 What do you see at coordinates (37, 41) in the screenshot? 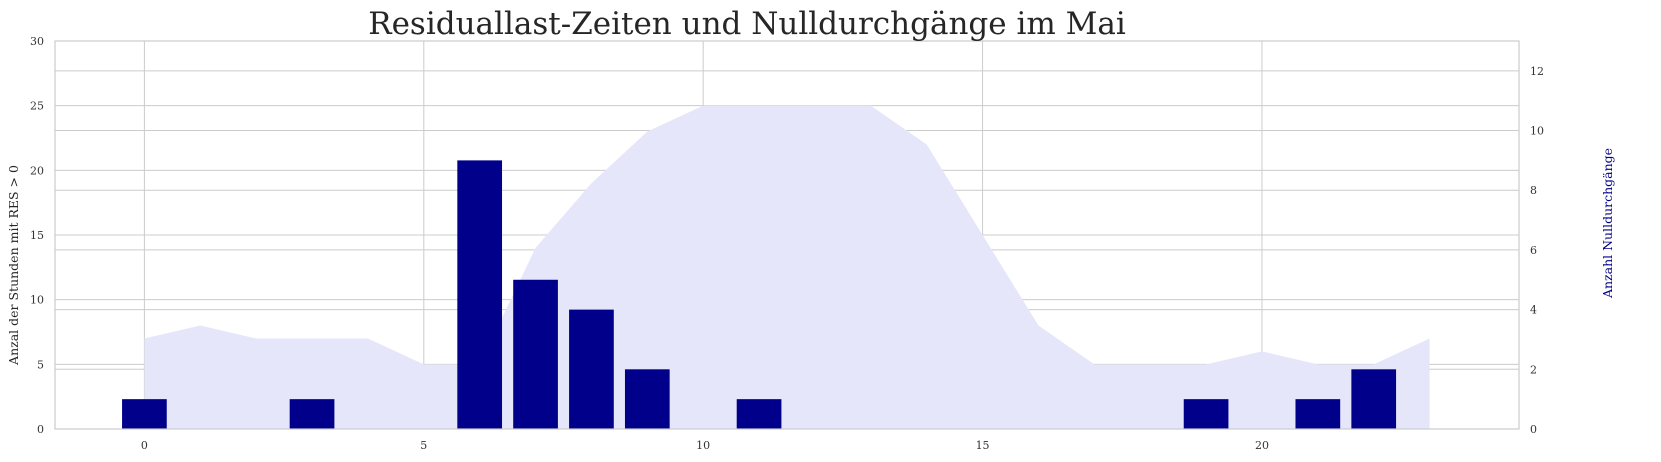
I see `y-left-tick-label: 30` at bounding box center [37, 41].